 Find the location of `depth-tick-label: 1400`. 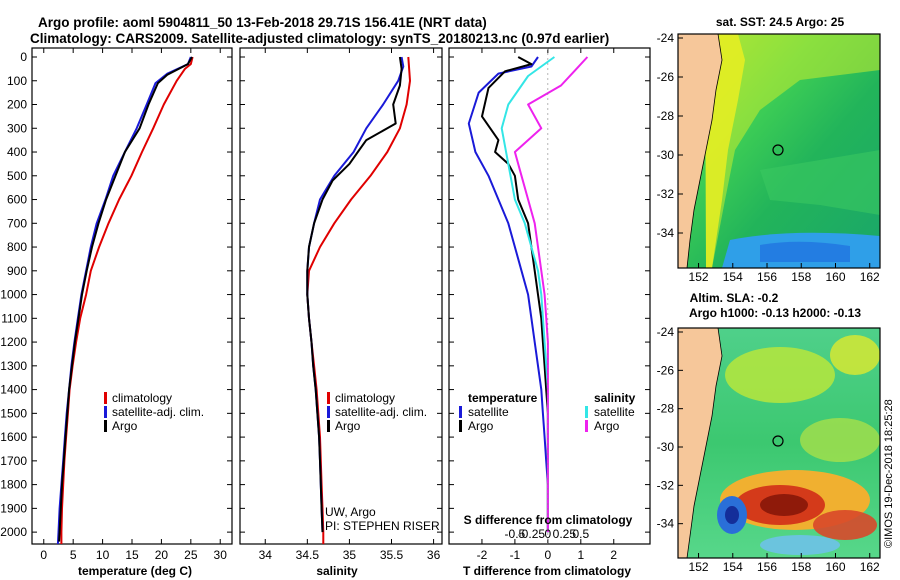

depth-tick-label: 1400 is located at coordinates (13, 390).